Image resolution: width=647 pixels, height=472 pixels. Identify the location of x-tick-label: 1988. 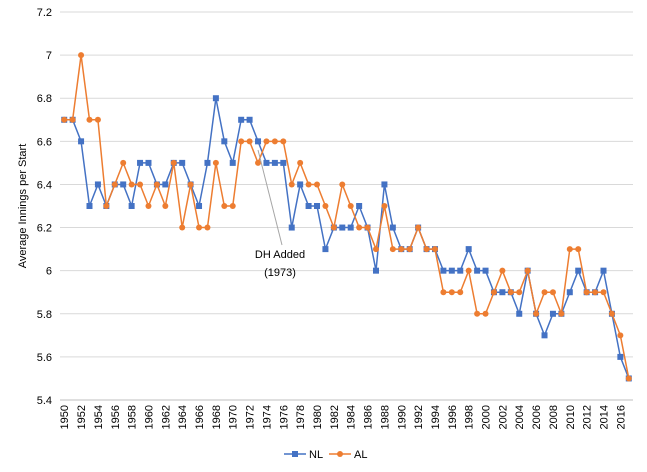
(385, 417).